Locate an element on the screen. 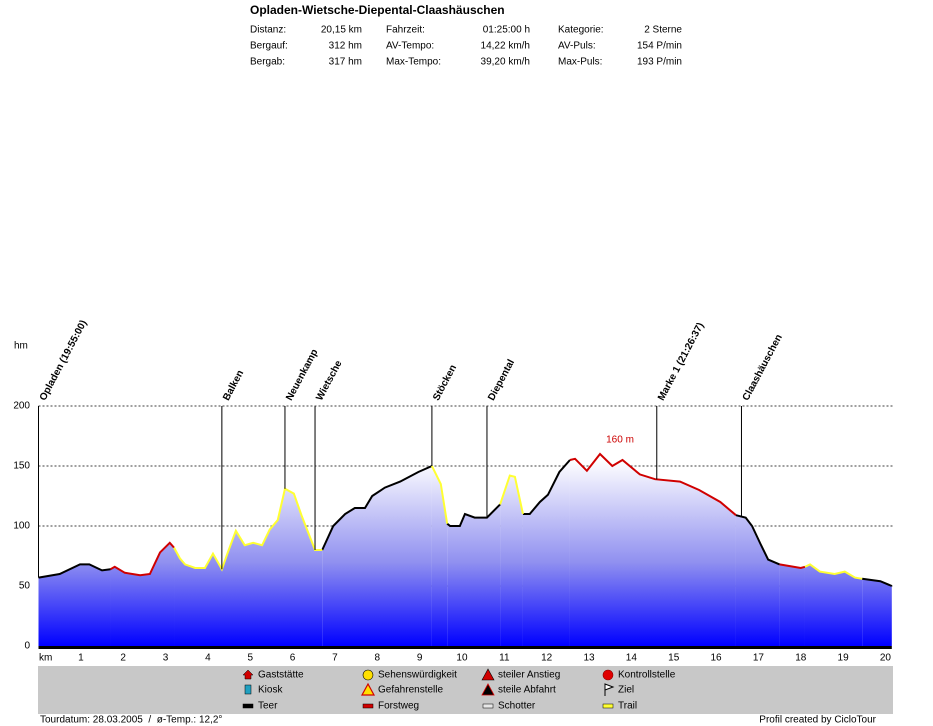 Image resolution: width=933 pixels, height=726 pixels. legend-panel is located at coordinates (465, 690).